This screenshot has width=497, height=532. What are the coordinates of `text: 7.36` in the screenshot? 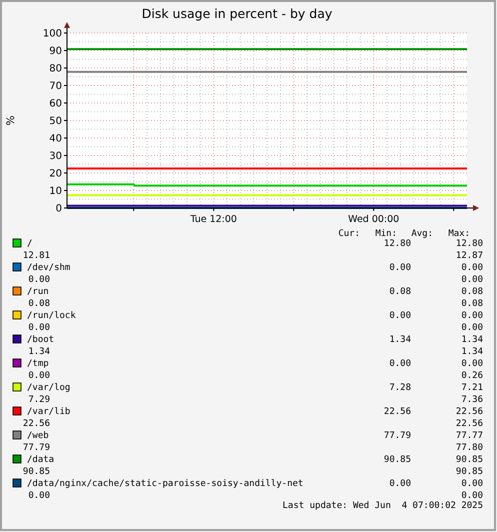 It's located at (472, 400).